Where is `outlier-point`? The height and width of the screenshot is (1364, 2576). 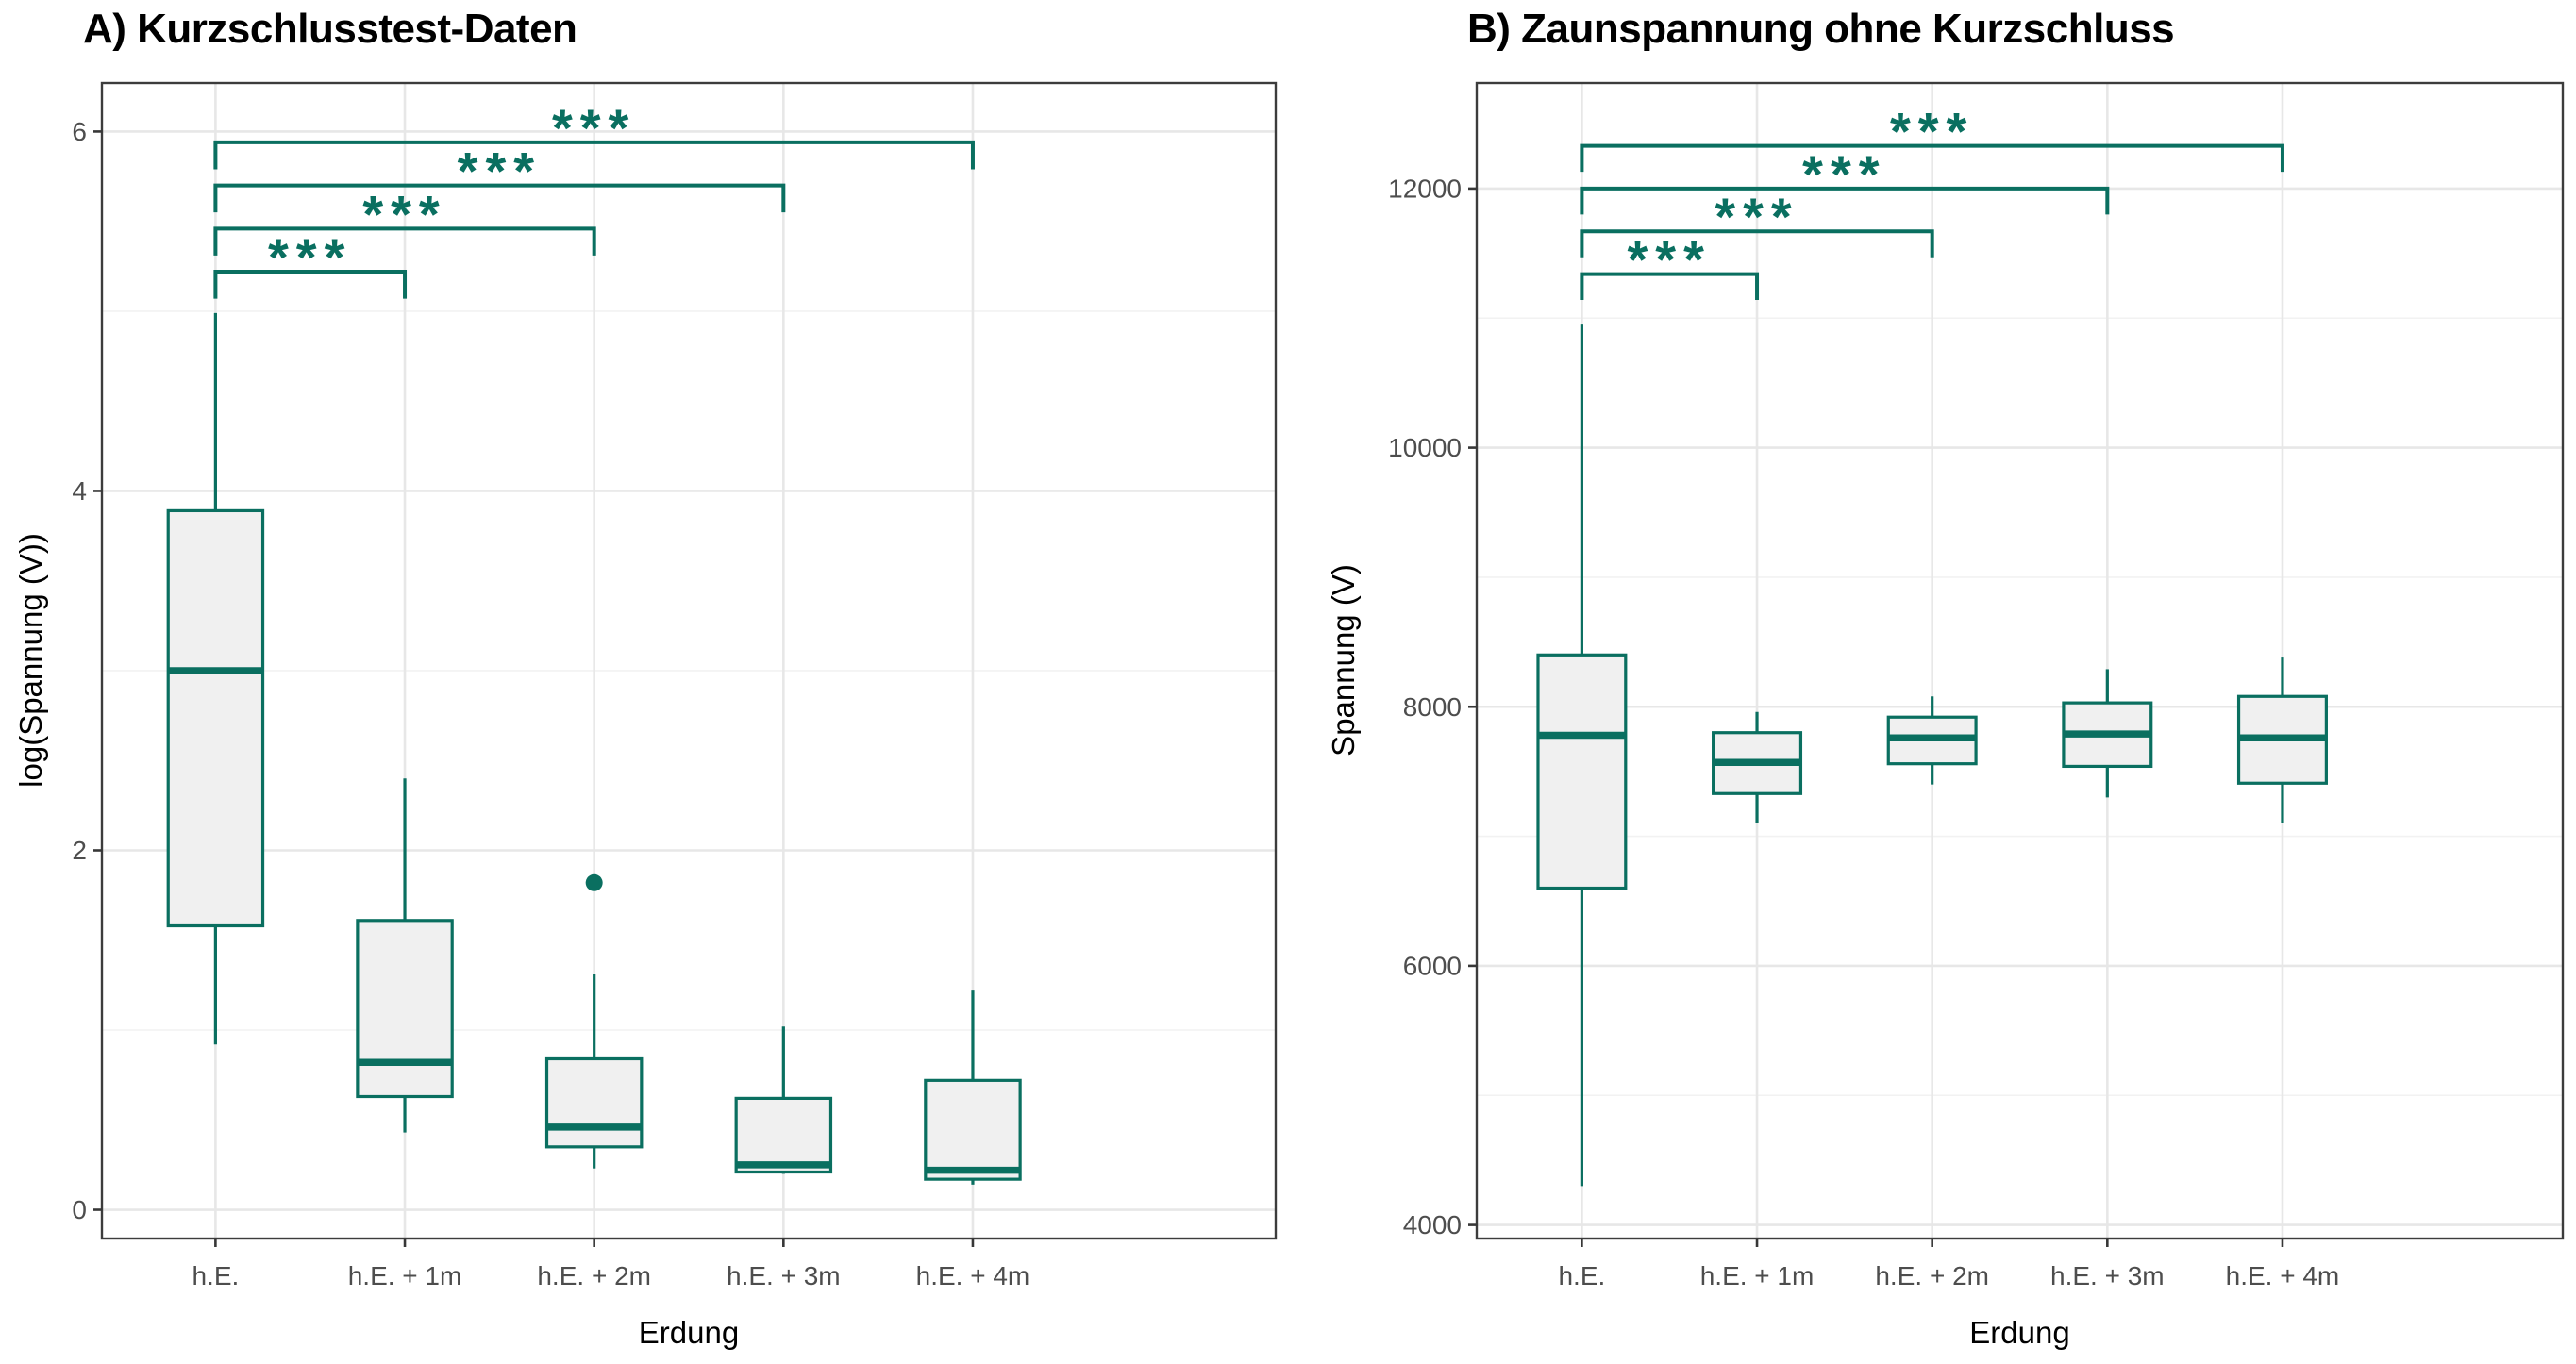 outlier-point is located at coordinates (594, 882).